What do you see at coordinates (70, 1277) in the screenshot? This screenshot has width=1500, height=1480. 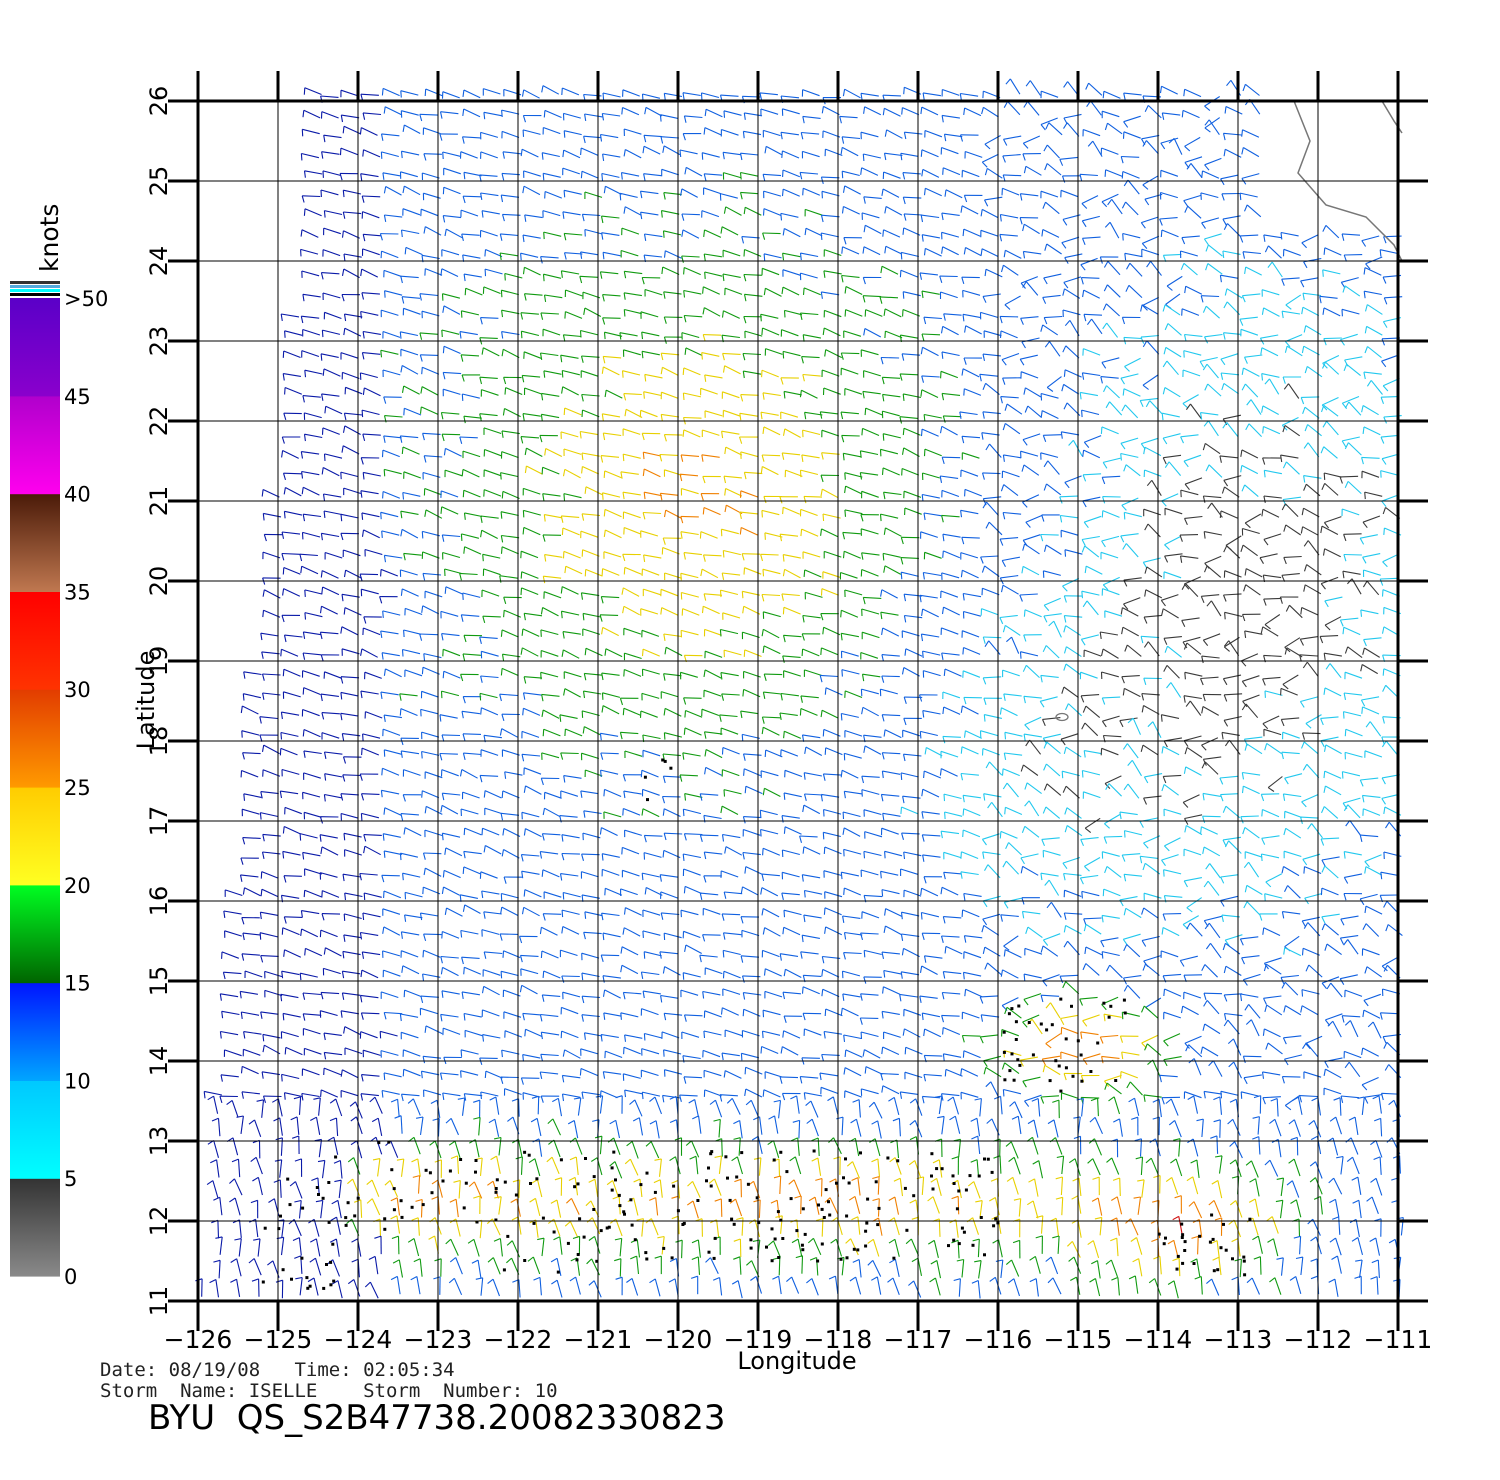 I see `legend-tick-label: 0` at bounding box center [70, 1277].